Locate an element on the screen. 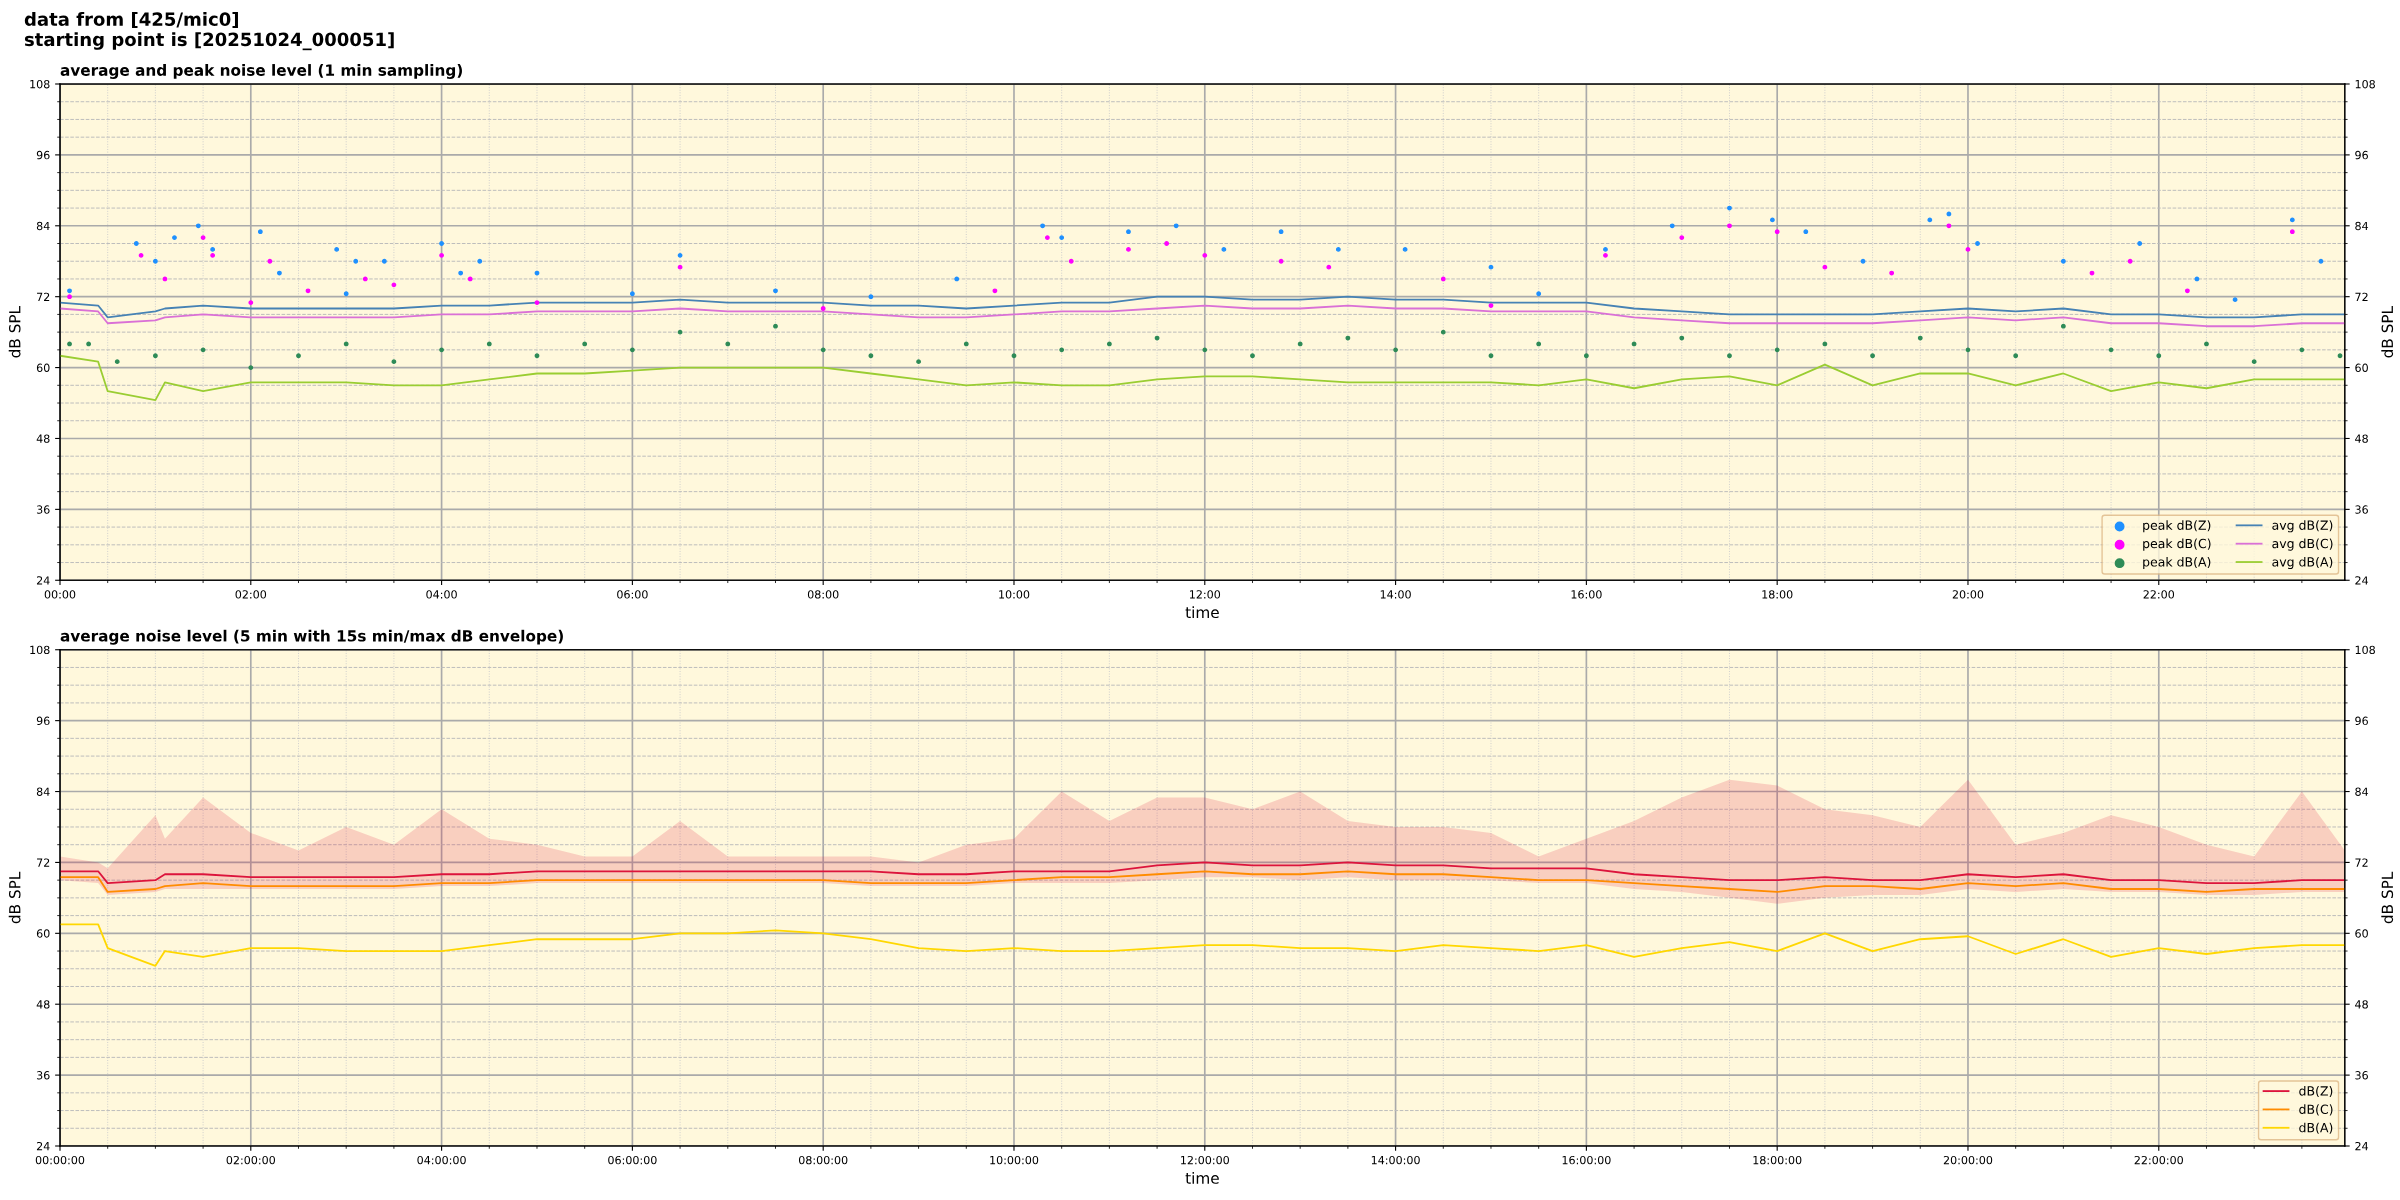 The height and width of the screenshot is (1200, 2400). y2-tick-label: 108 is located at coordinates (2365, 84).